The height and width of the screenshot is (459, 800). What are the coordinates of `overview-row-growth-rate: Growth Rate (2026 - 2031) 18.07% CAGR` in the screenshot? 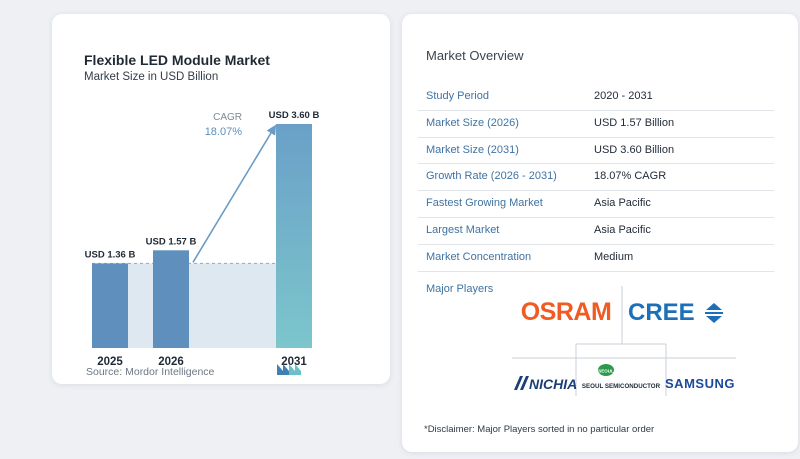 It's located at (596, 178).